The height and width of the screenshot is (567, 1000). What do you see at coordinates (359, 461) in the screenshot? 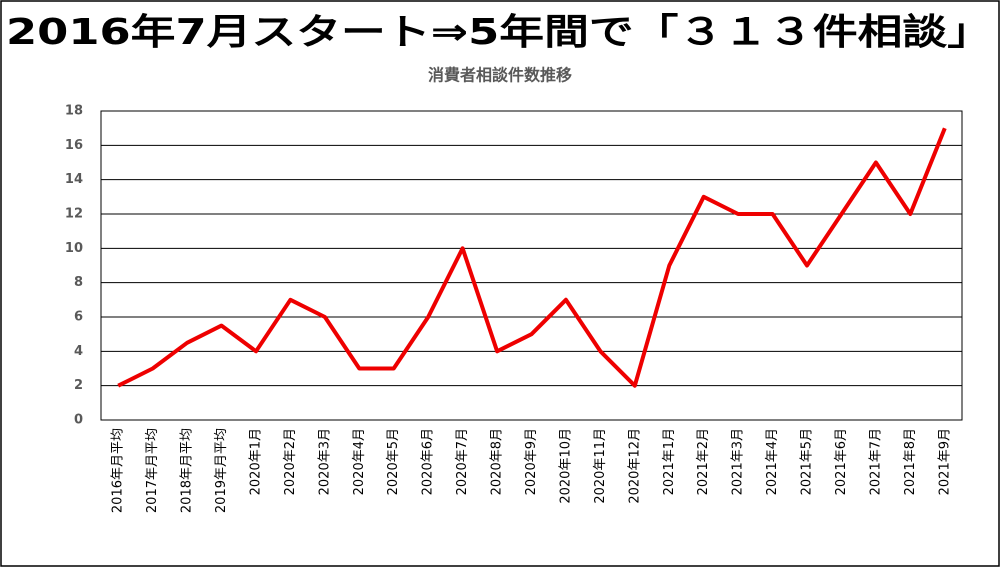
I see `x-tick-label: 2020年4月` at bounding box center [359, 461].